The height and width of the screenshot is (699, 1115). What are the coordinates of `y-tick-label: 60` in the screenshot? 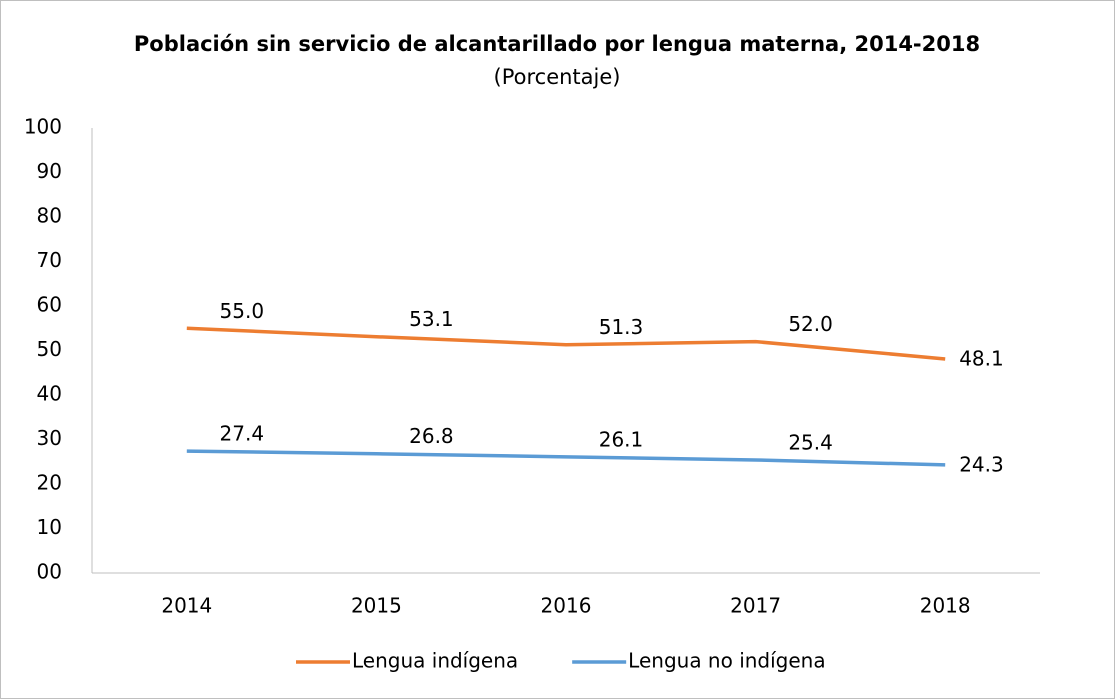 It's located at (49, 305).